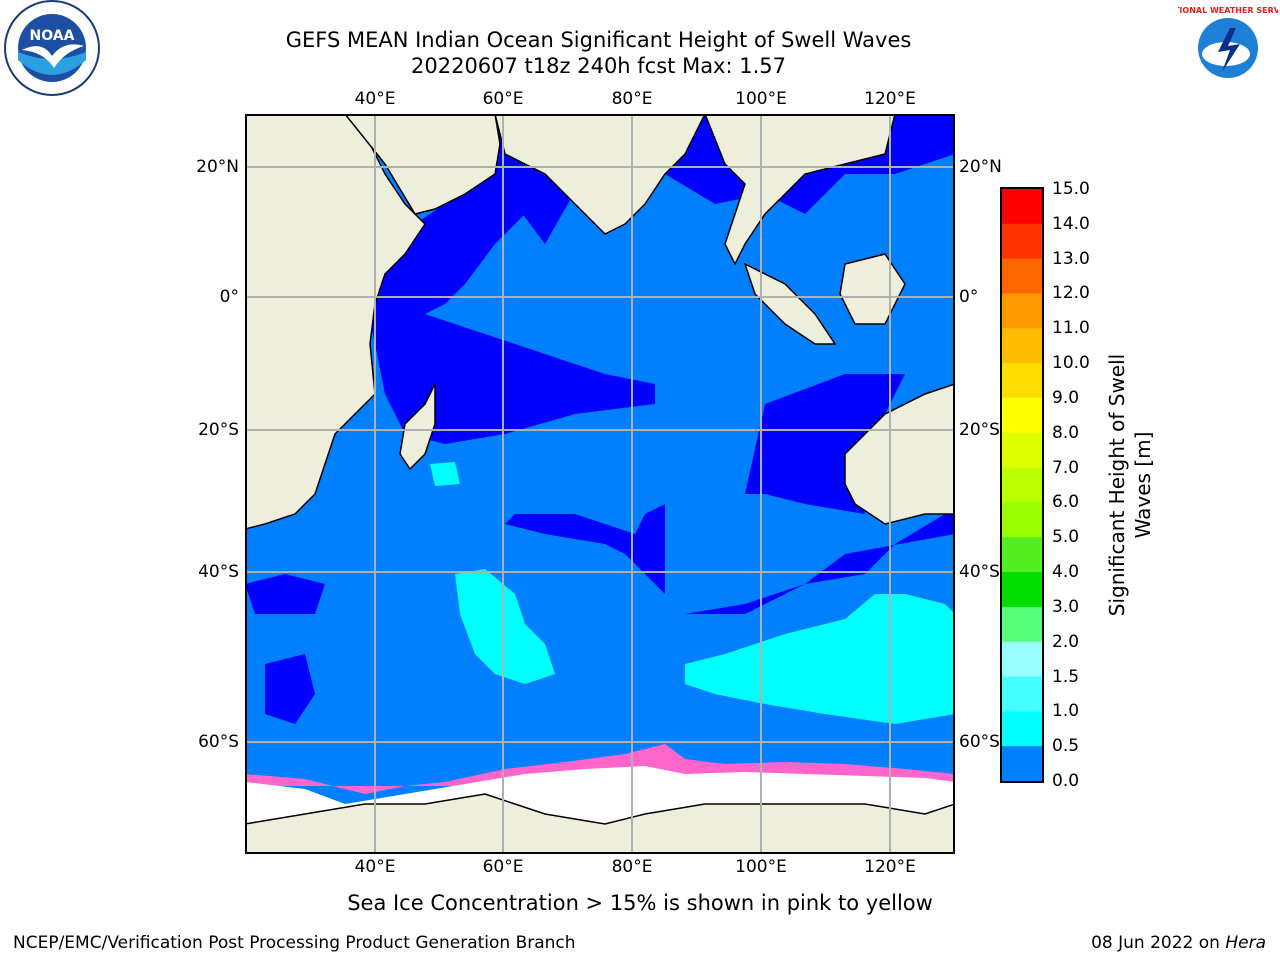  What do you see at coordinates (218, 430) in the screenshot?
I see `lat-tick-left-2: 20°S` at bounding box center [218, 430].